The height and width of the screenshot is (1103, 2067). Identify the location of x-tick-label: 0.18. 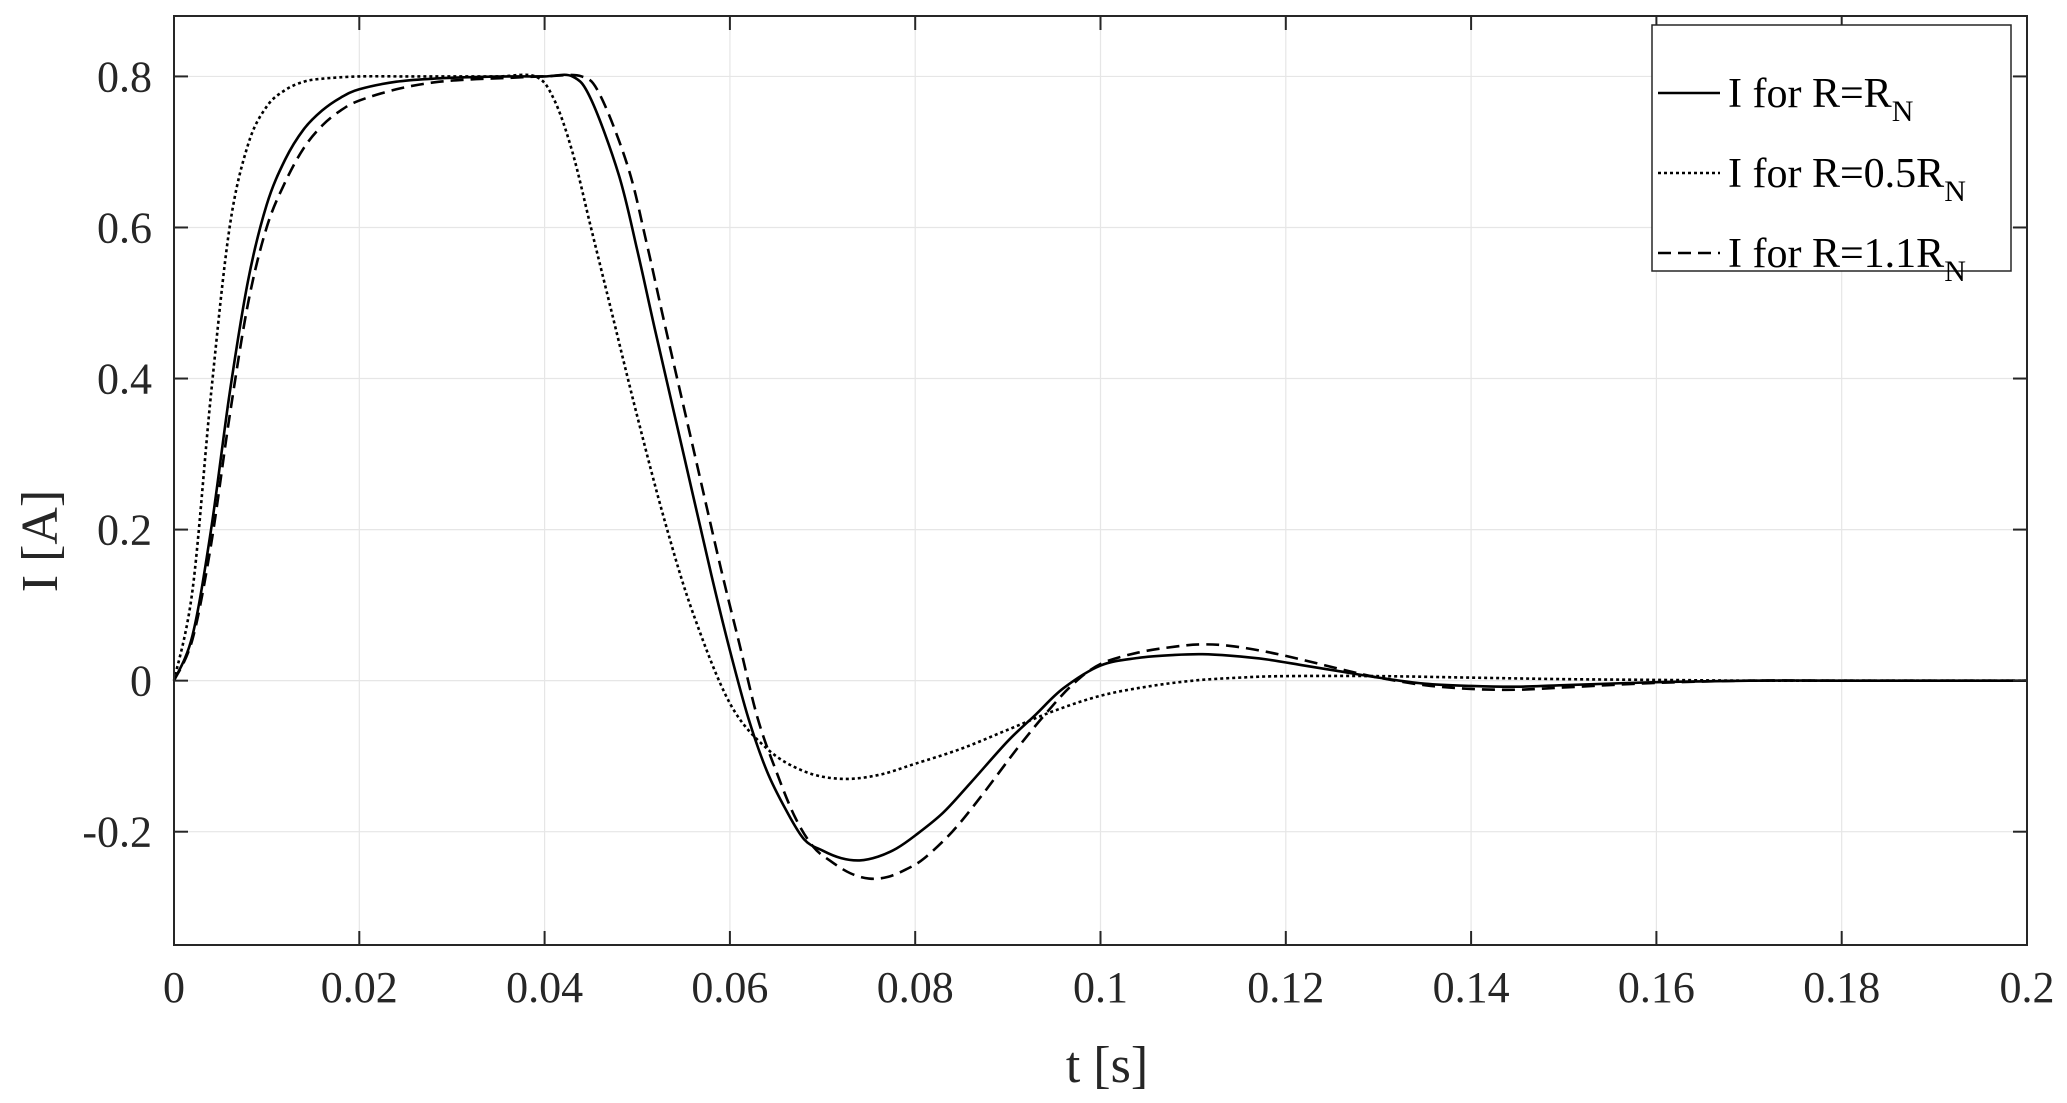
(1841, 987).